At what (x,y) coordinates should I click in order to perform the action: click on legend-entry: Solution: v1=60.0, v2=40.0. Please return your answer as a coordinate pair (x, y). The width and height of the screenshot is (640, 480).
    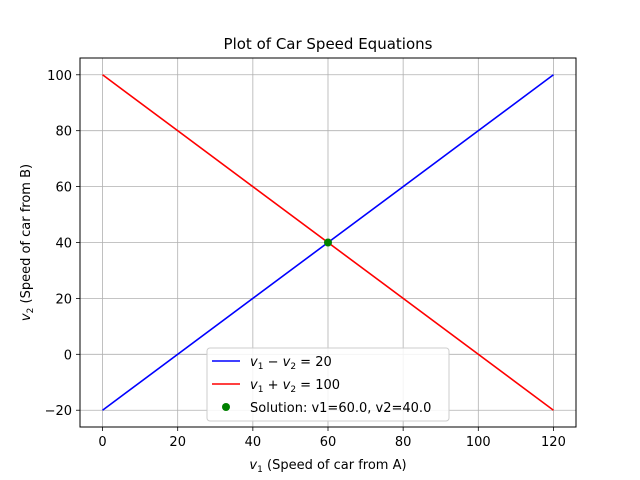
    Looking at the image, I should click on (340, 408).